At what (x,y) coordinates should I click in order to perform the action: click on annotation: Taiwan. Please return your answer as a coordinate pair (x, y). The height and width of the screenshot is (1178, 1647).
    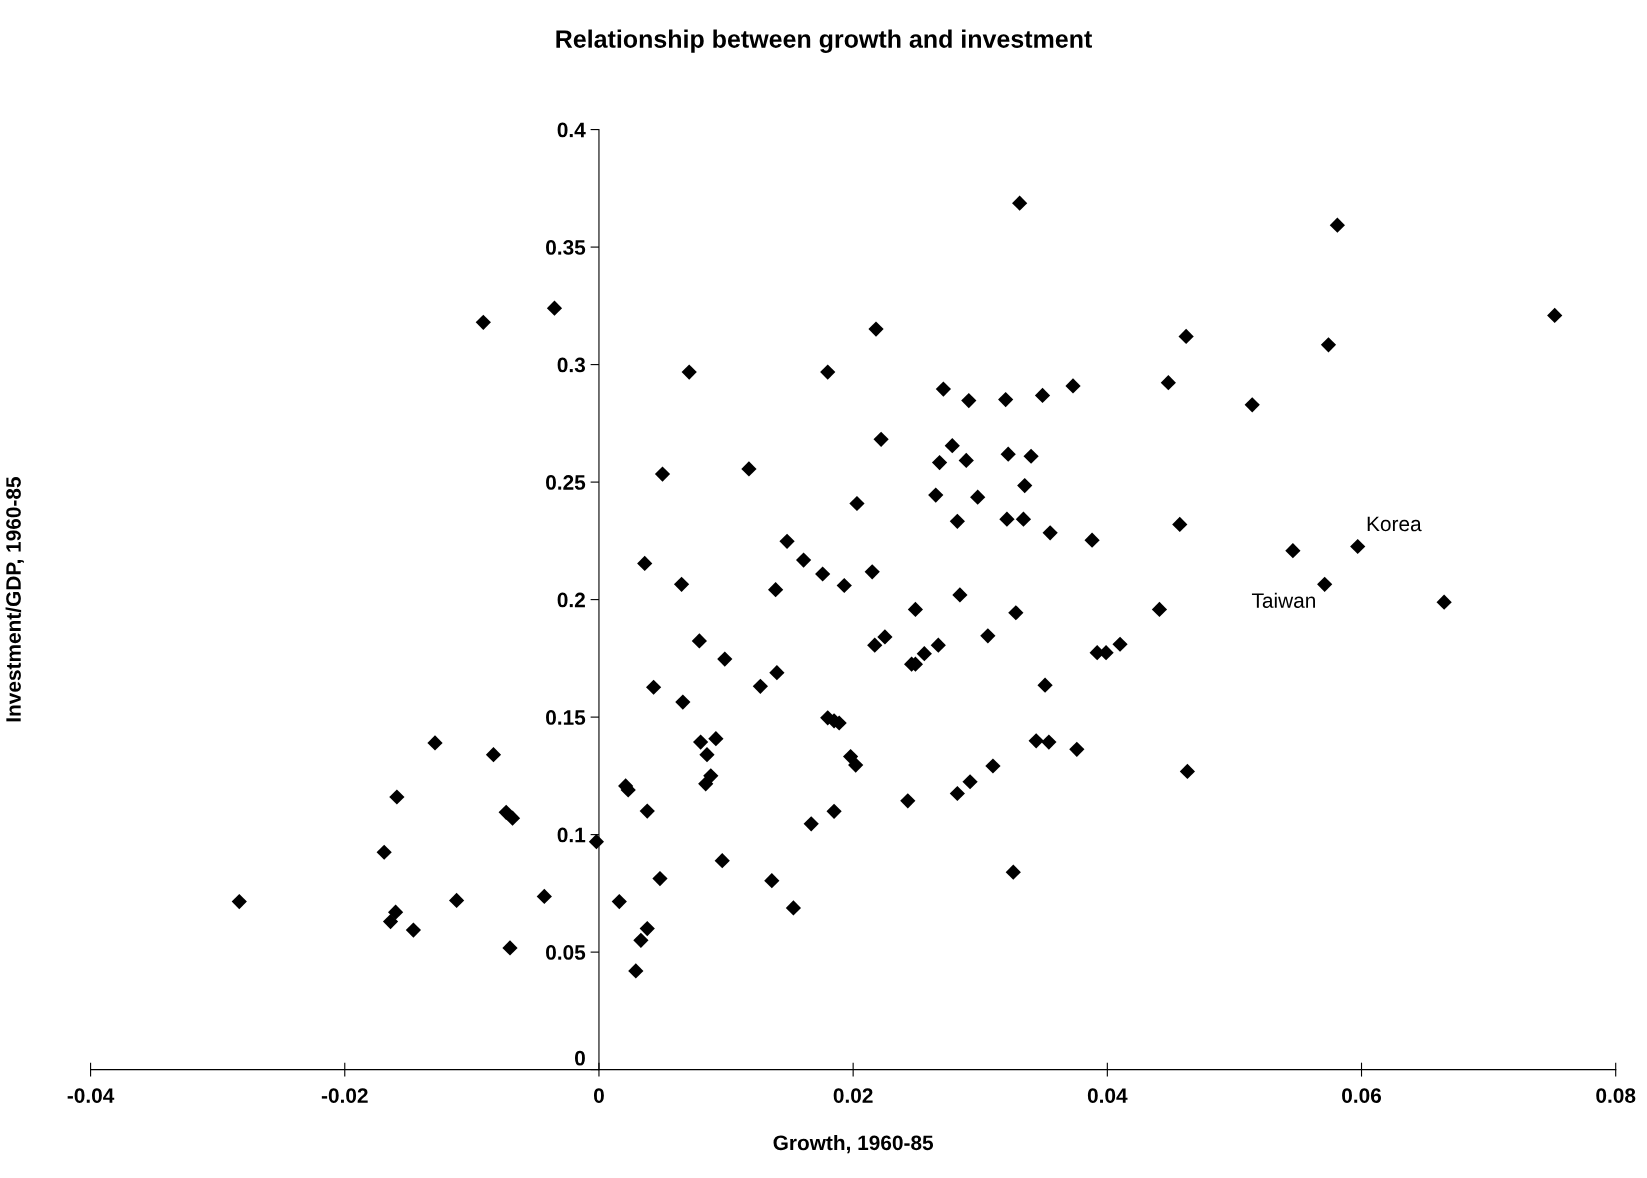
    Looking at the image, I should click on (1283, 600).